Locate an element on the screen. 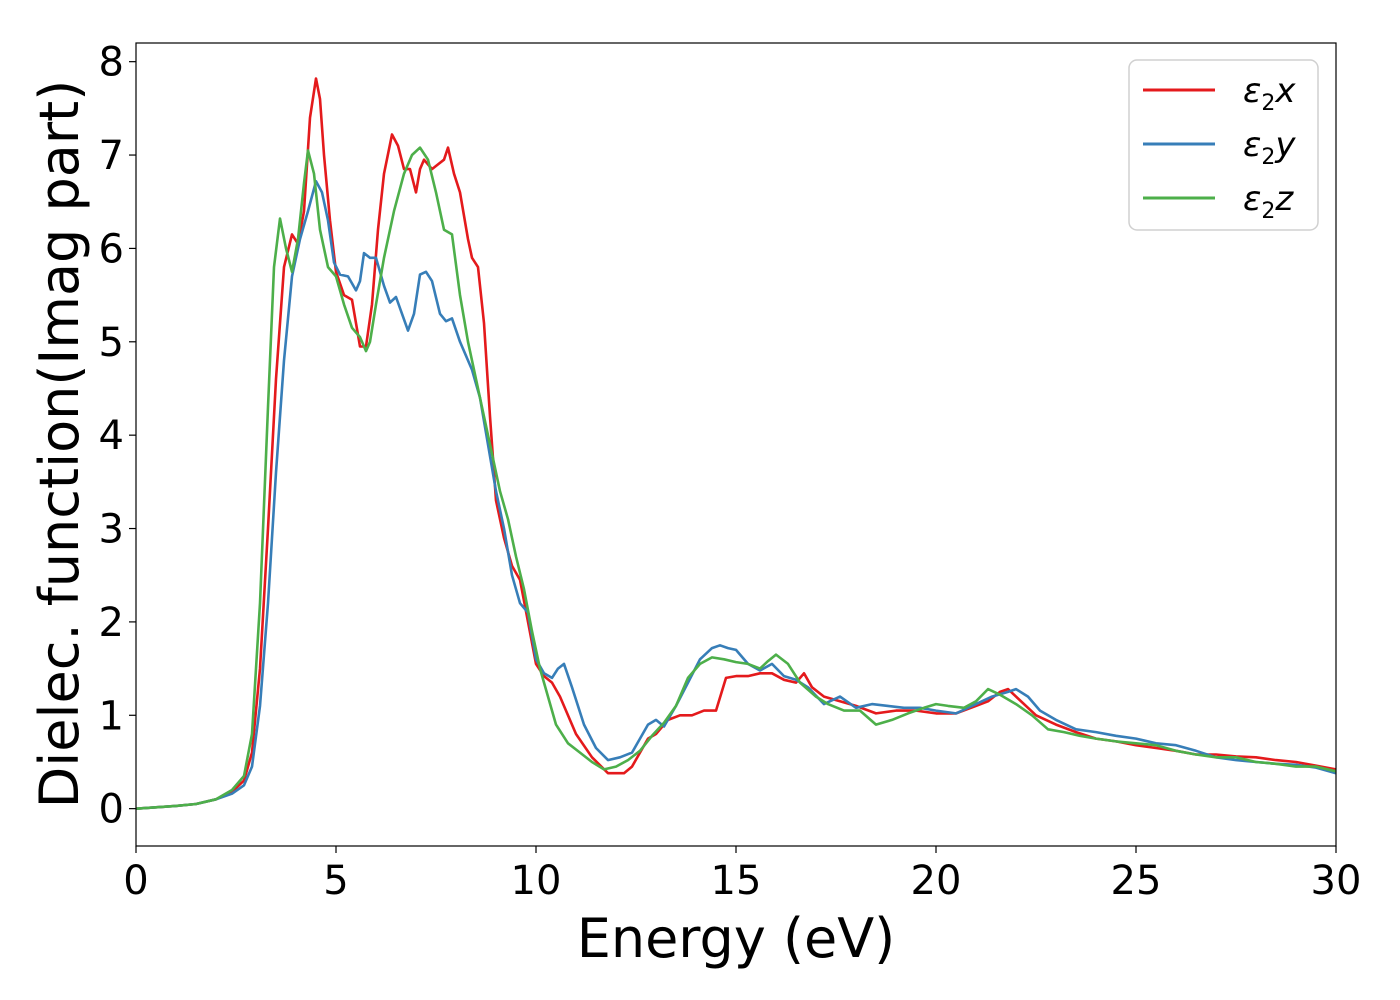  x-tick-label: 15 is located at coordinates (736, 881).